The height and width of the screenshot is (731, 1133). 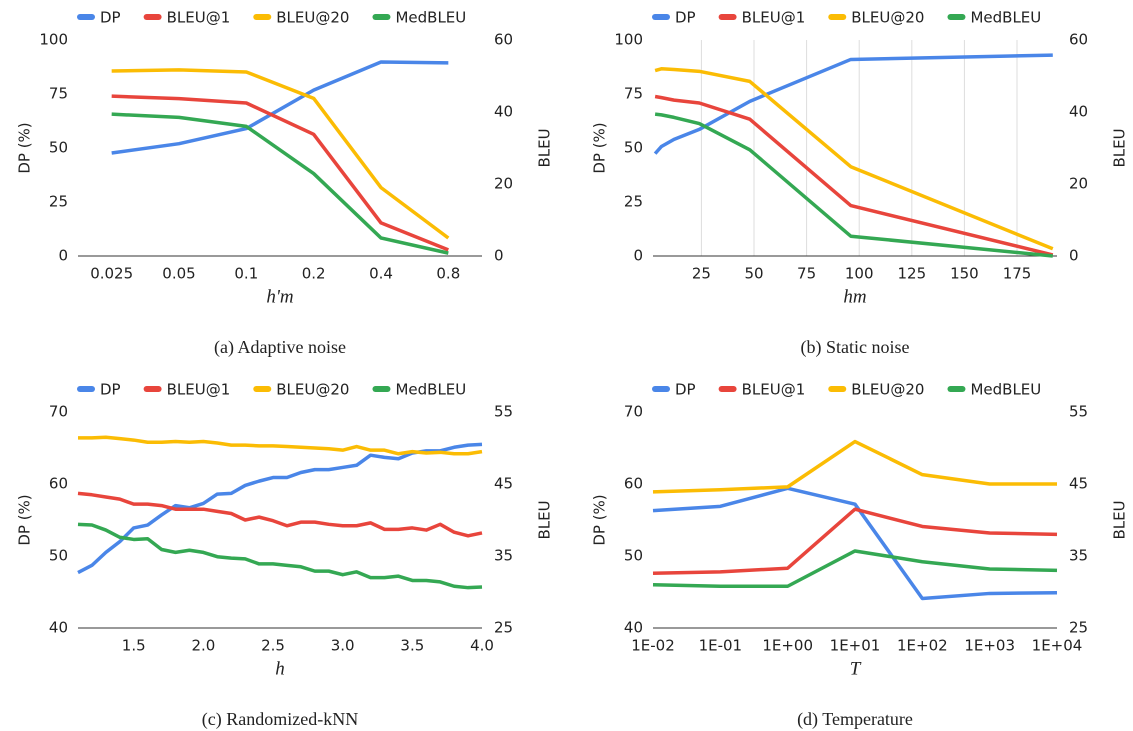 I want to click on caption: (b) Static noise, so click(x=855, y=347).